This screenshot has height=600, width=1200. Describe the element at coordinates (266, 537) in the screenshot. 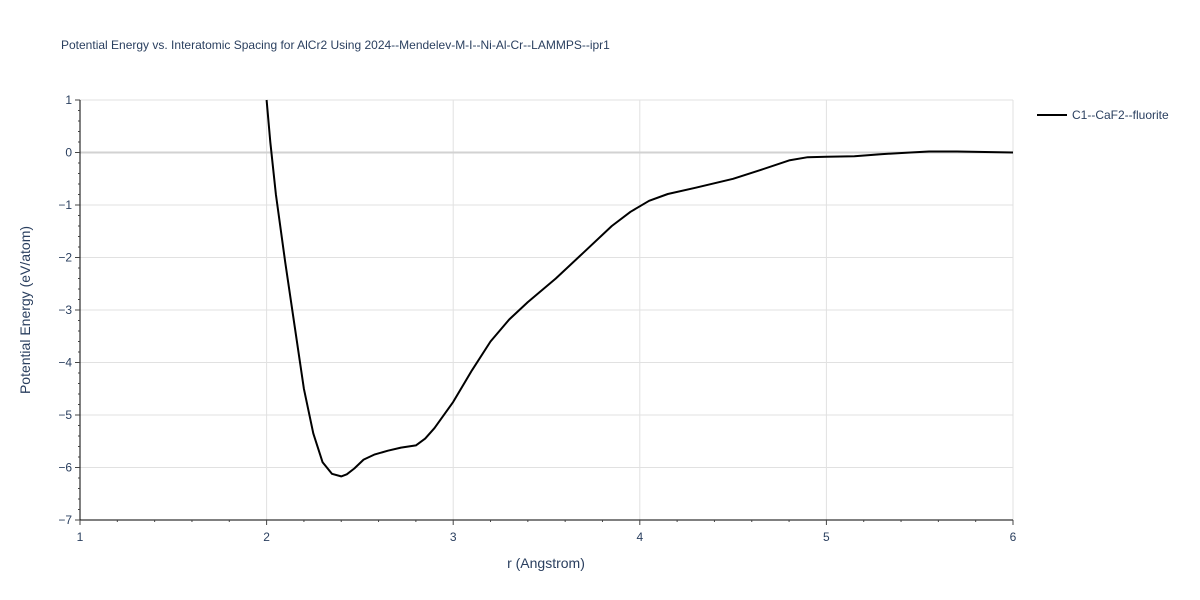

I see `x-tick-label: 2` at that location.